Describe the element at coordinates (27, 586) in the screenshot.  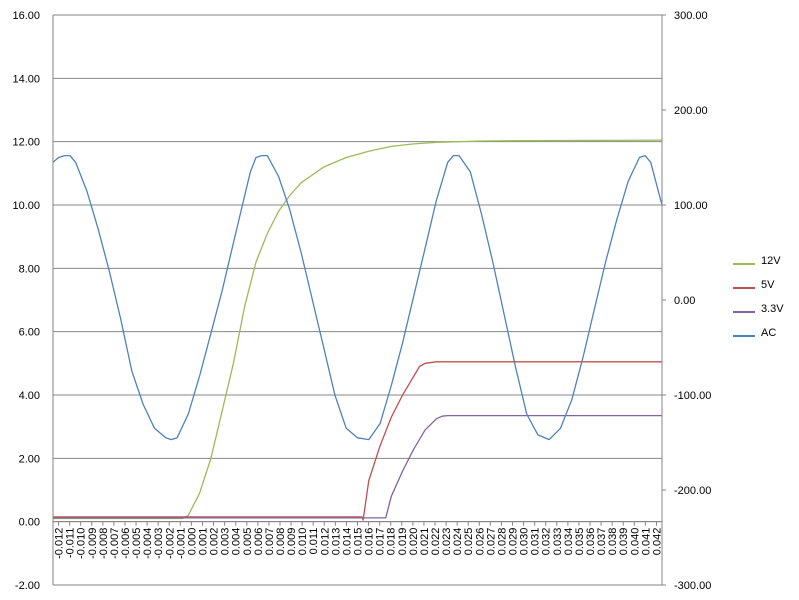
I see `left-axis-tick-label: -2.00` at that location.